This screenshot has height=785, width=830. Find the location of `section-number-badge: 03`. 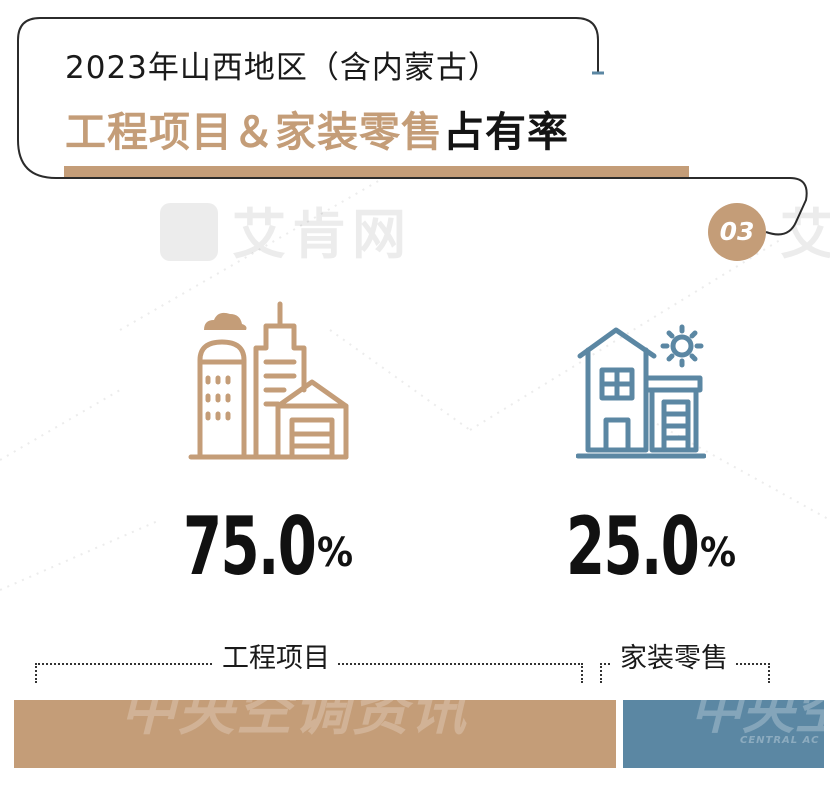

section-number-badge: 03 is located at coordinates (737, 232).